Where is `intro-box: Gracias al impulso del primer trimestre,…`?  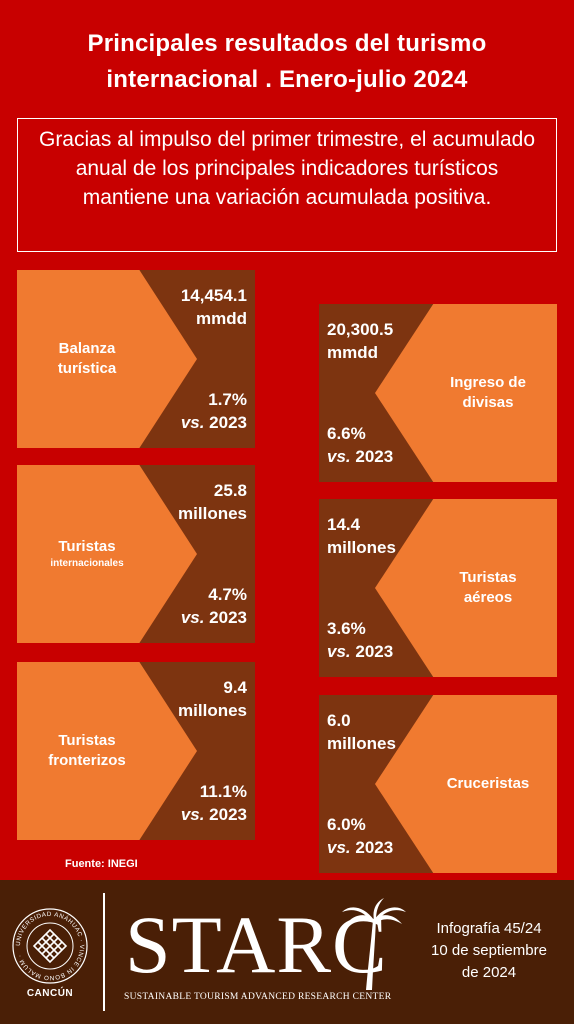 intro-box: Gracias al impulso del primer trimestre,… is located at coordinates (287, 185).